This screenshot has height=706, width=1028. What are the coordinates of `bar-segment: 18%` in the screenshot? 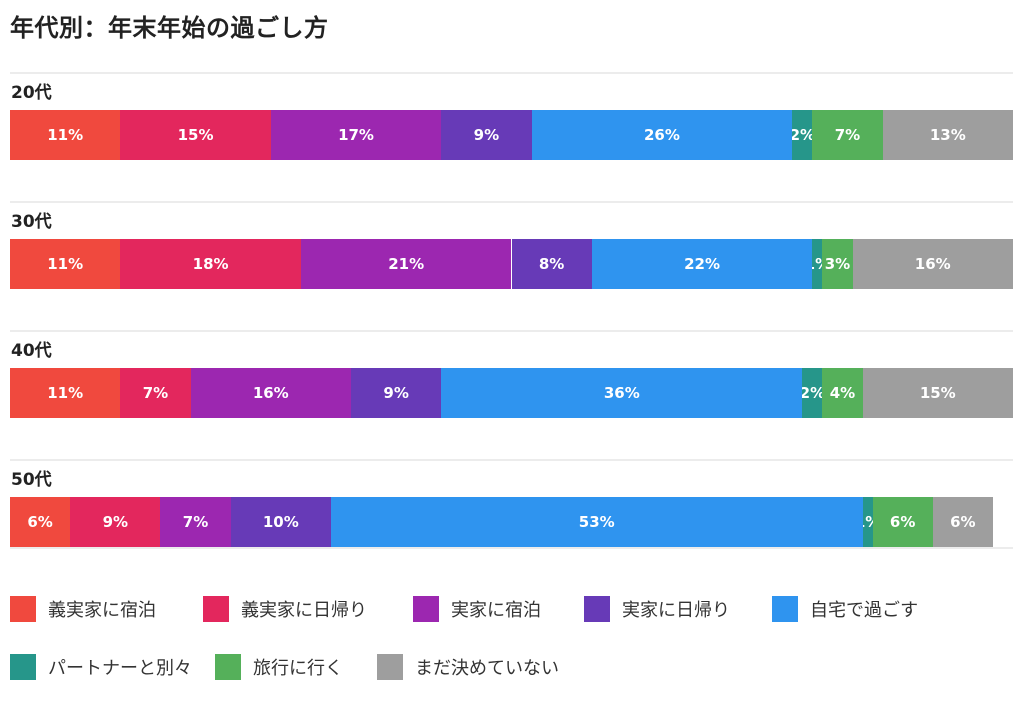 It's located at (210, 264).